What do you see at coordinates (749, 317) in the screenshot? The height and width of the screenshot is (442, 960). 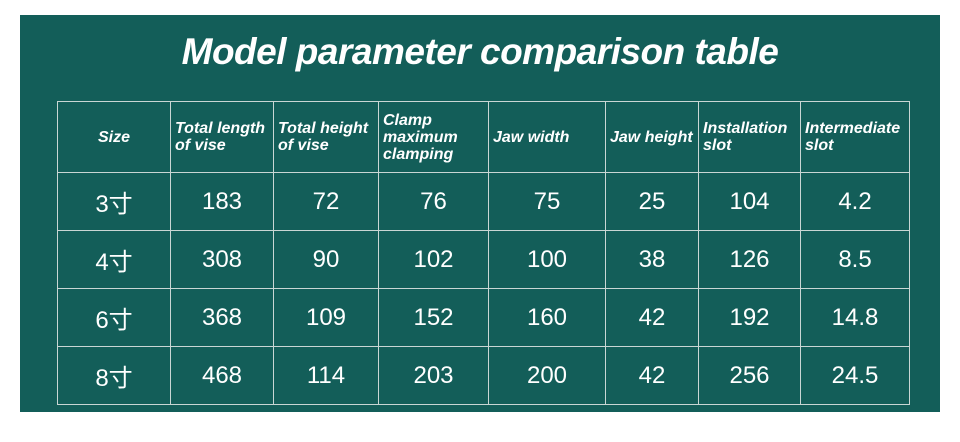 I see `value-cell: 192` at bounding box center [749, 317].